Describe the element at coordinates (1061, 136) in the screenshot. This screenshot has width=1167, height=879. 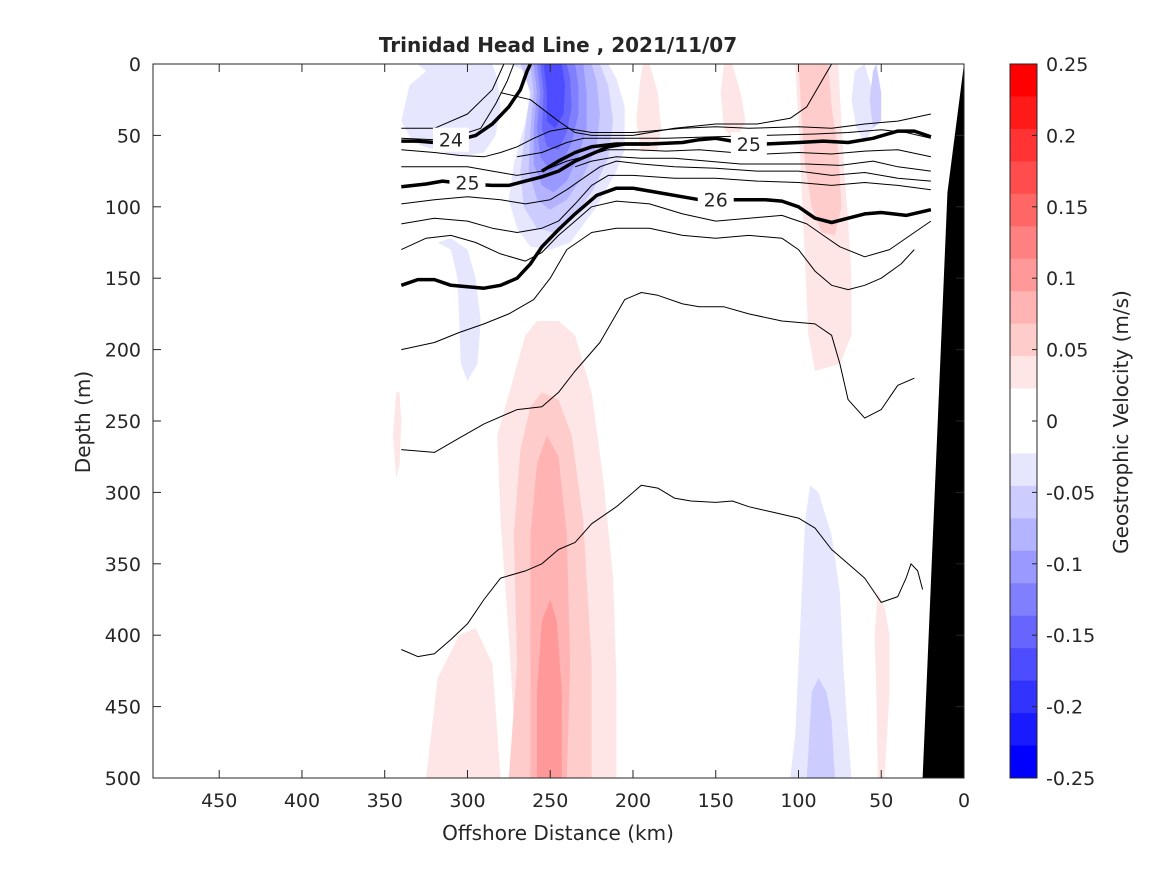
I see `colorbar-tick-label: 0.2` at that location.